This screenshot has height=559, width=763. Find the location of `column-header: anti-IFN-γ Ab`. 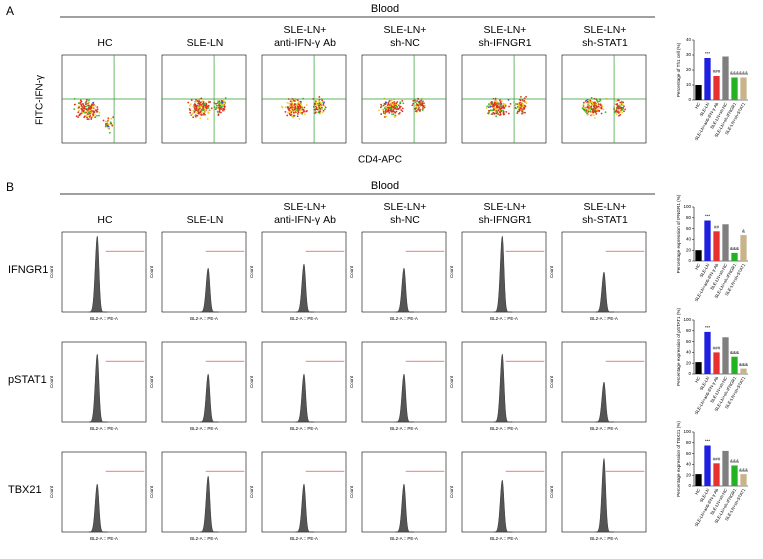

column-header: anti-IFN-γ Ab is located at coordinates (305, 43).